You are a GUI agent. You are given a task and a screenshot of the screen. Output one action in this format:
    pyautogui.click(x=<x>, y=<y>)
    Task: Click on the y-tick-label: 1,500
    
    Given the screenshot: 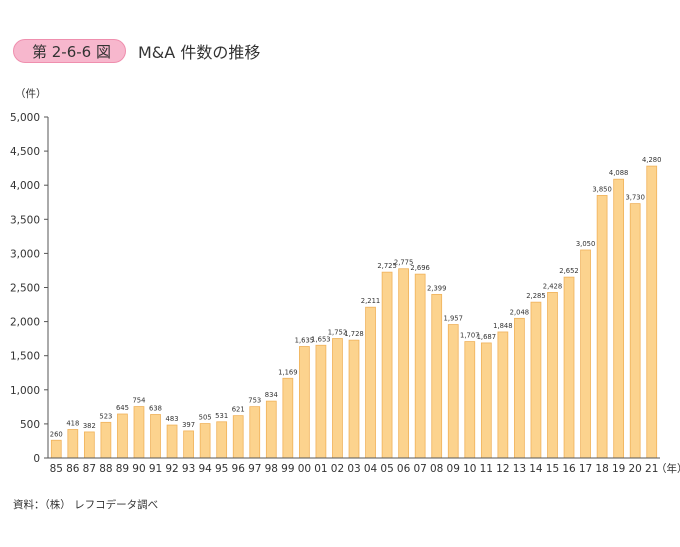 What is the action you would take?
    pyautogui.click(x=25, y=357)
    